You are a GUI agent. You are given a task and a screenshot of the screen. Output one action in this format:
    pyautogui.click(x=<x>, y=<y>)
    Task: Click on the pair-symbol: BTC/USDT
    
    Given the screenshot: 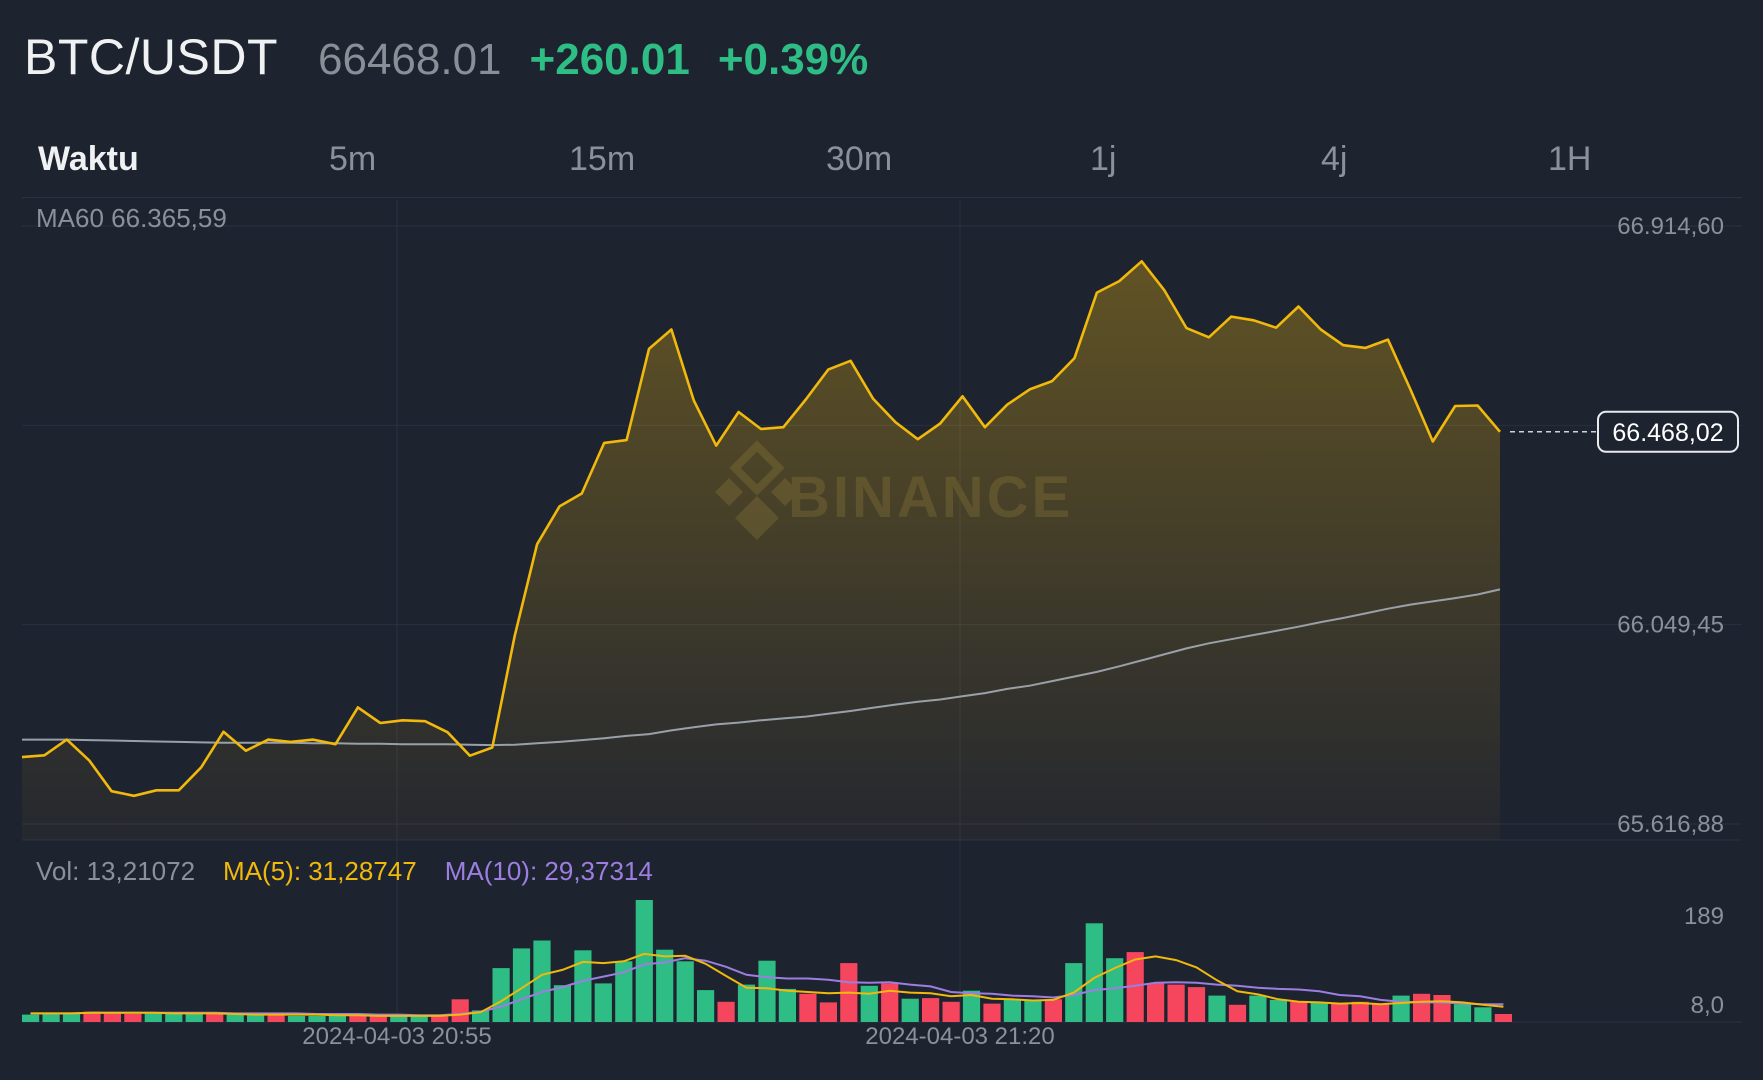 What is the action you would take?
    pyautogui.click(x=151, y=57)
    